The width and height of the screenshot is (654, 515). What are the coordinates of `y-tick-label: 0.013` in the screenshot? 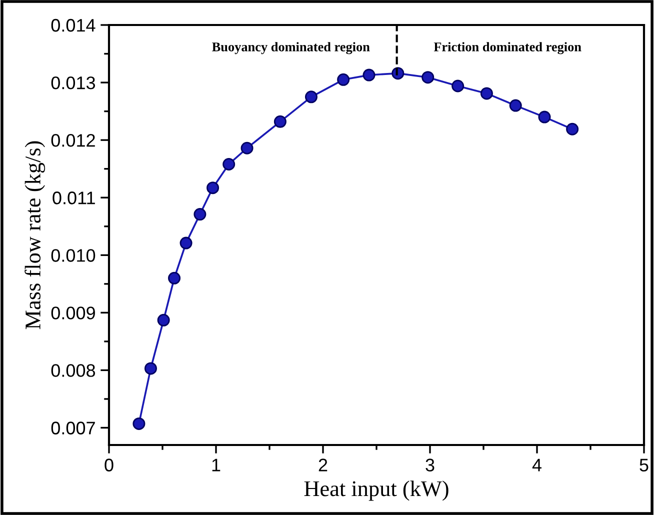 It's located at (73, 83).